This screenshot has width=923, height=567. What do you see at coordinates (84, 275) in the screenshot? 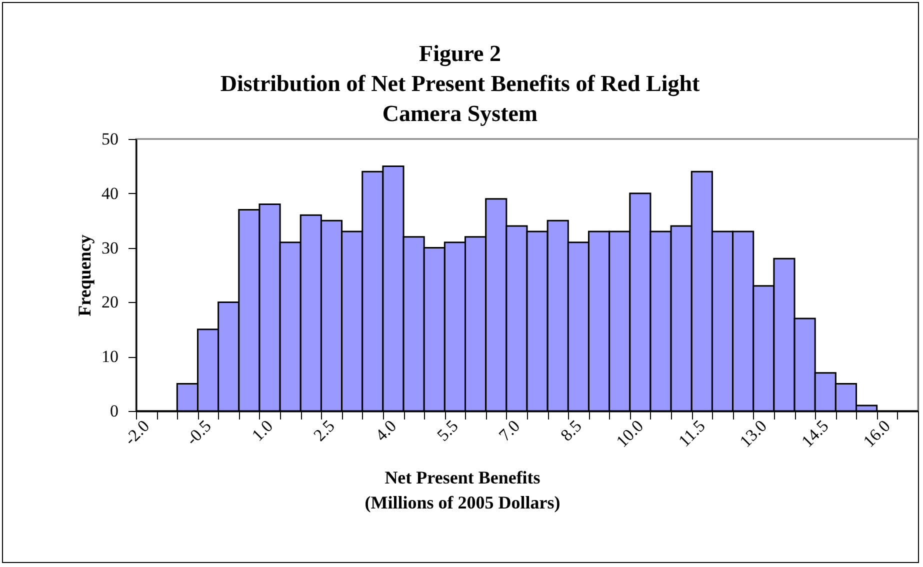
I see `y-axis-title: Frequency` at bounding box center [84, 275].